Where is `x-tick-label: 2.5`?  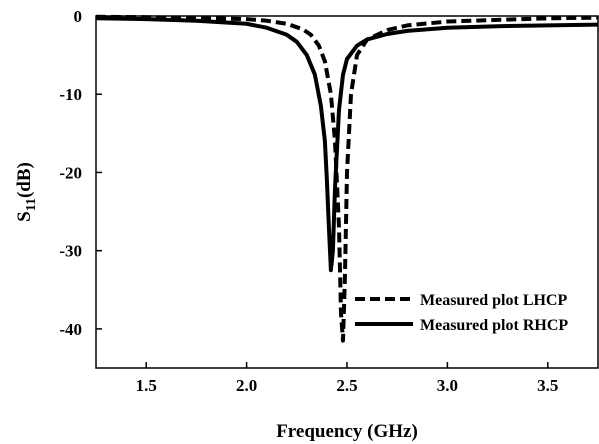
x-tick-label: 2.5 is located at coordinates (346, 385).